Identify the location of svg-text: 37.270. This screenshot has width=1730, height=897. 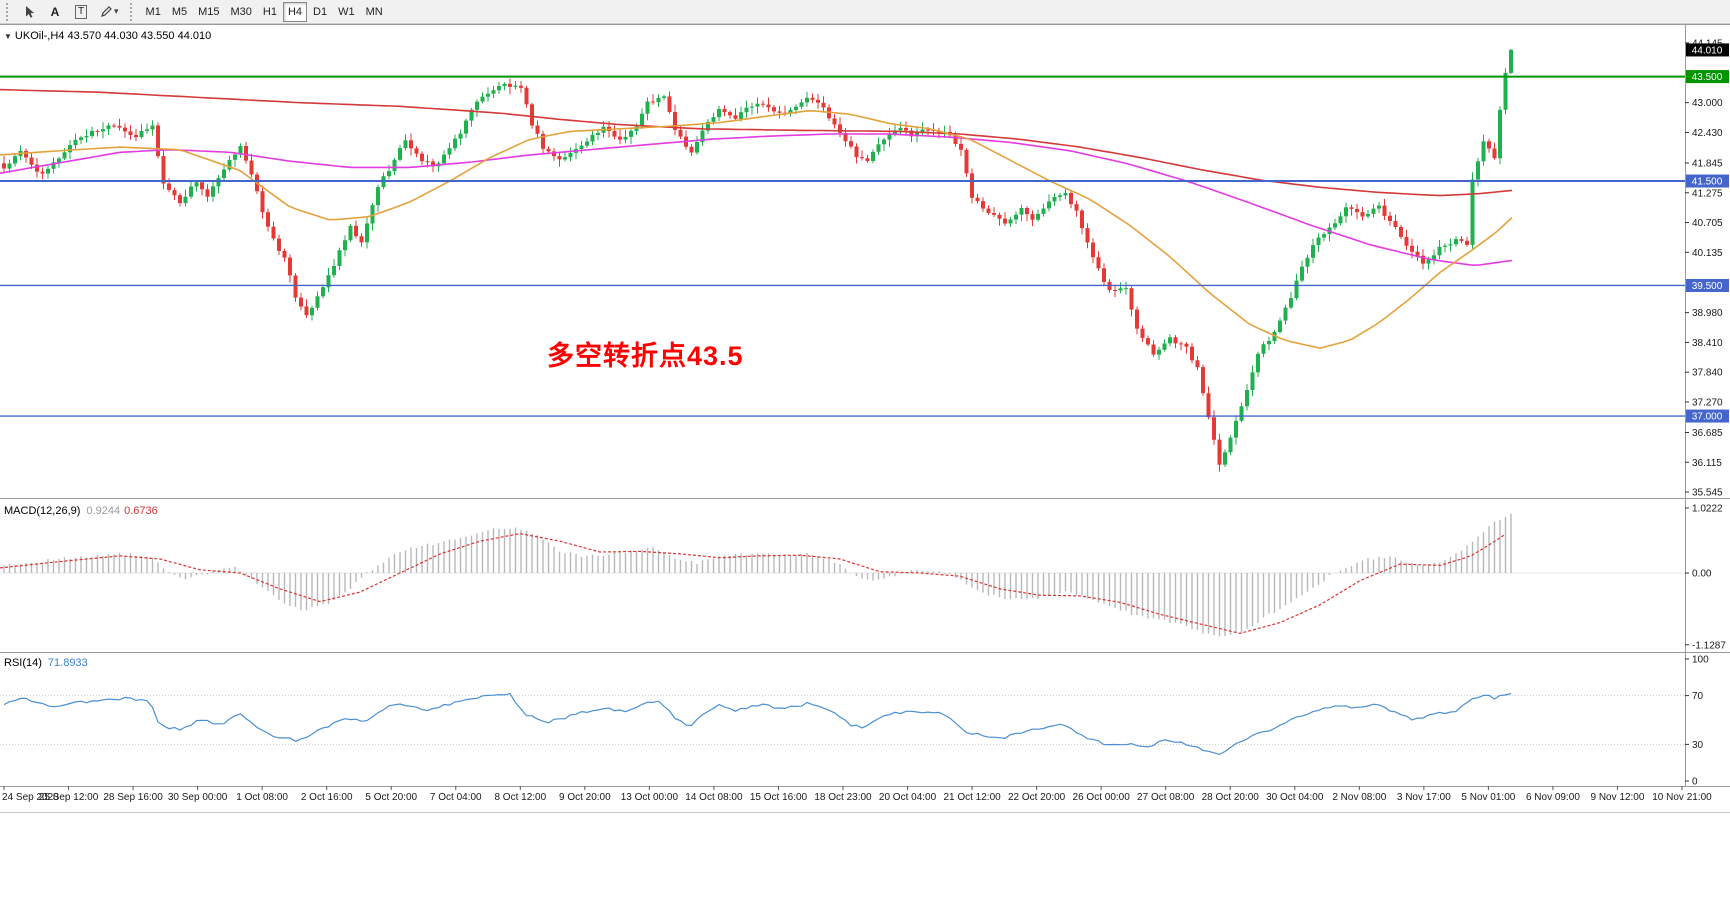
(1707, 402).